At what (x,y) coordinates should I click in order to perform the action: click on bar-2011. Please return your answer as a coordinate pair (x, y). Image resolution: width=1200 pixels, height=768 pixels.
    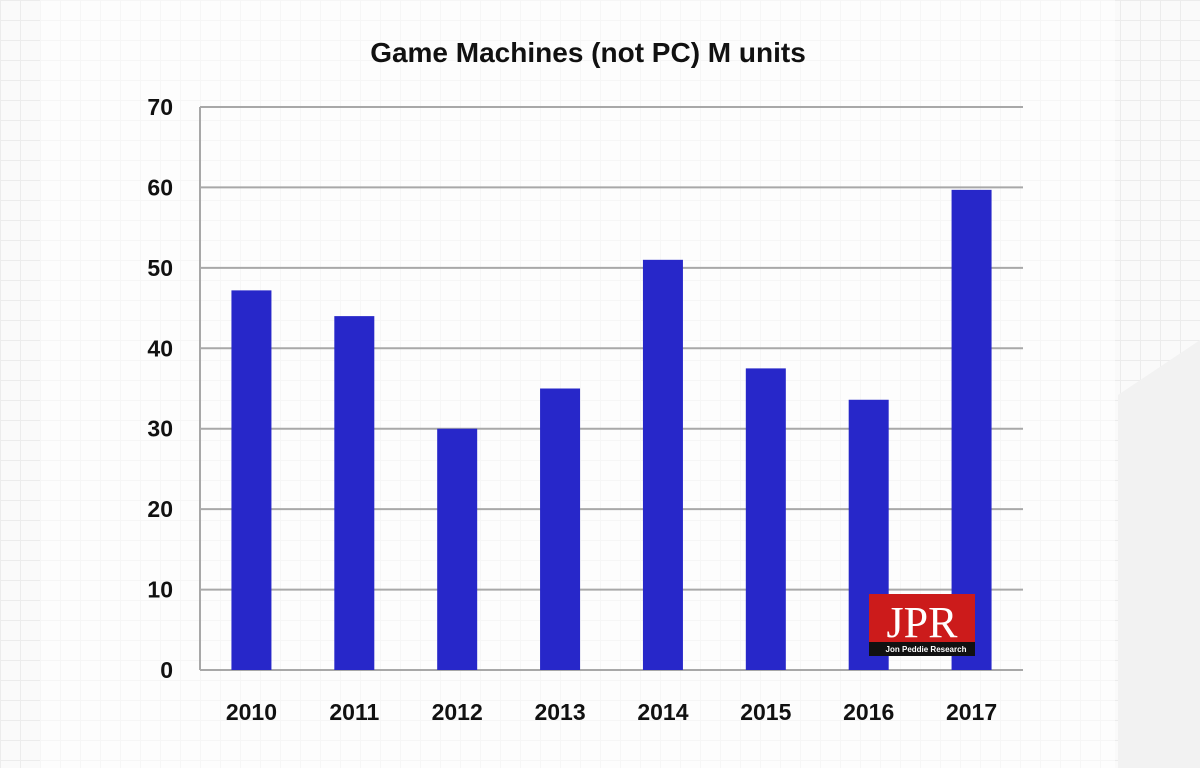
    Looking at the image, I should click on (354, 493).